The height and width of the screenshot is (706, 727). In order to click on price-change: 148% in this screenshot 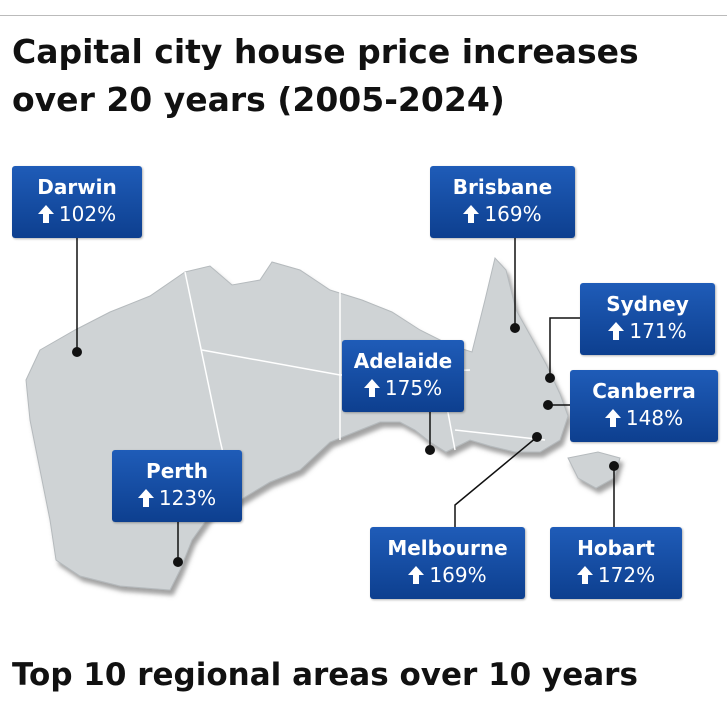, I will do `click(654, 418)`.